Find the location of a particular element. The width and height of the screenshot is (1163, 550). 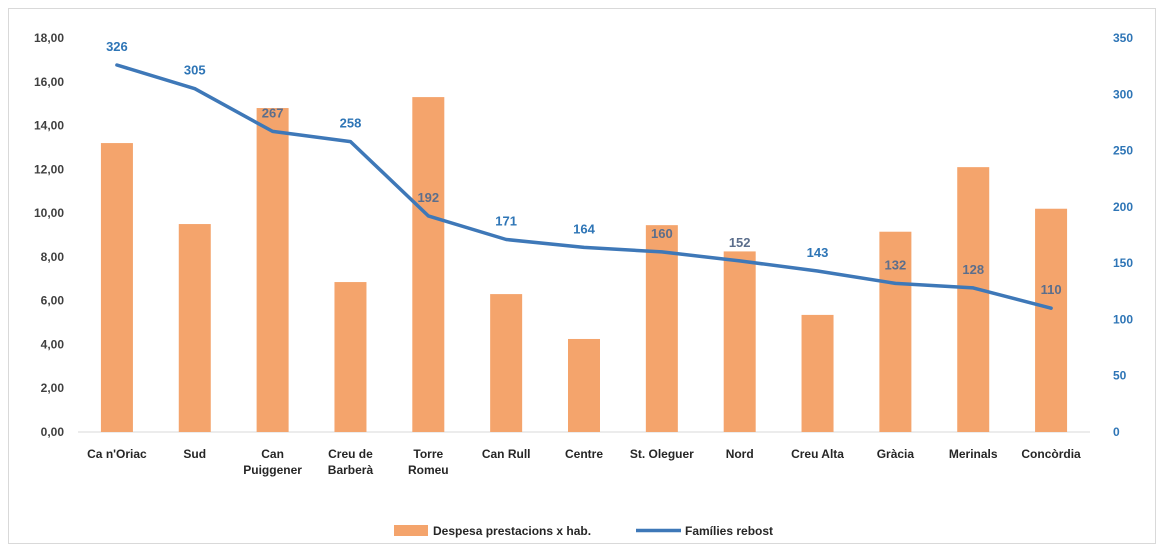

y-right-tick-label: 150 is located at coordinates (1123, 263).